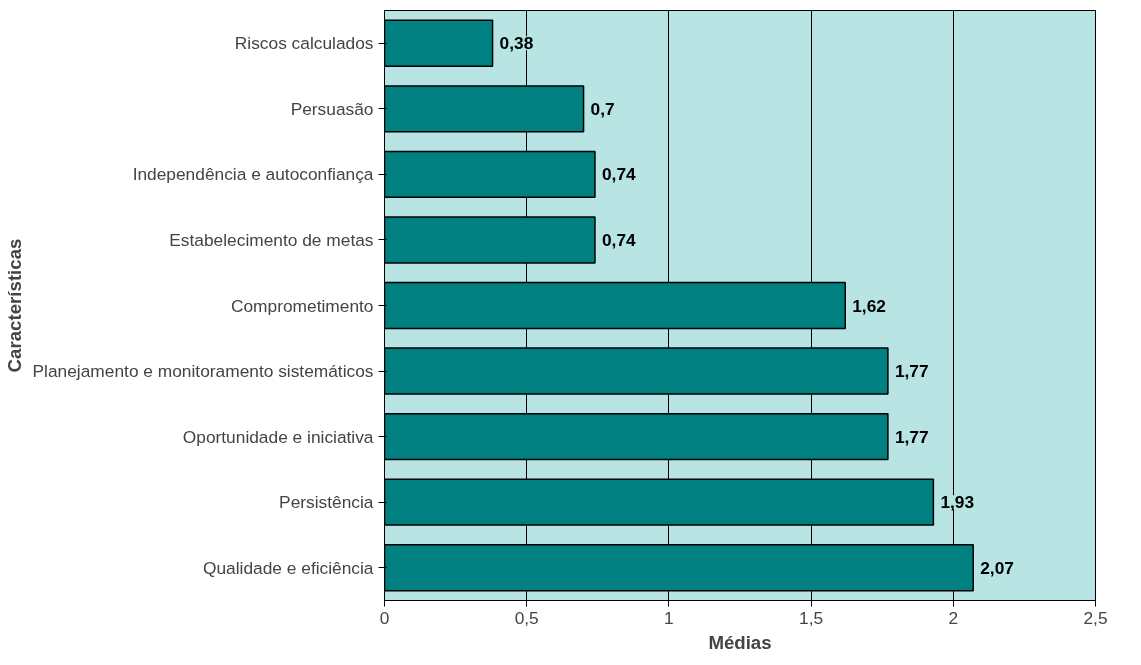 The height and width of the screenshot is (665, 1141). Describe the element at coordinates (203, 371) in the screenshot. I see `y-tick-label: Planejamento e monitoramento sistemáticos` at that location.